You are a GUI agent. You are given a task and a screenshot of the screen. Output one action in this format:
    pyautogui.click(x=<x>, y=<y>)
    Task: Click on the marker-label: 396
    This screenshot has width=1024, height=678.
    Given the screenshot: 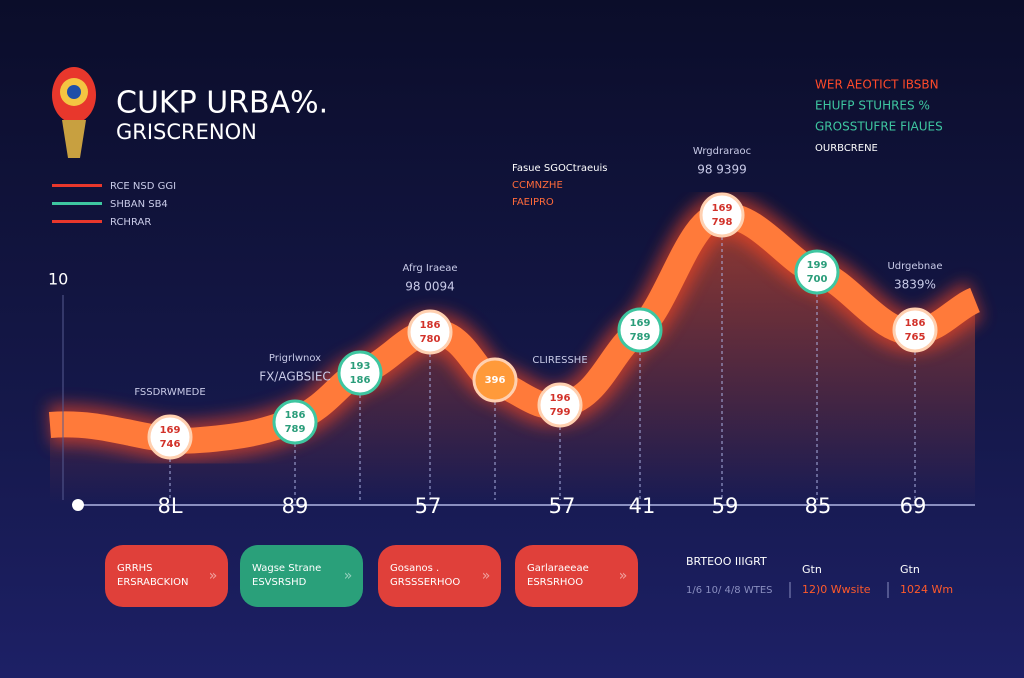 What is the action you would take?
    pyautogui.click(x=495, y=380)
    